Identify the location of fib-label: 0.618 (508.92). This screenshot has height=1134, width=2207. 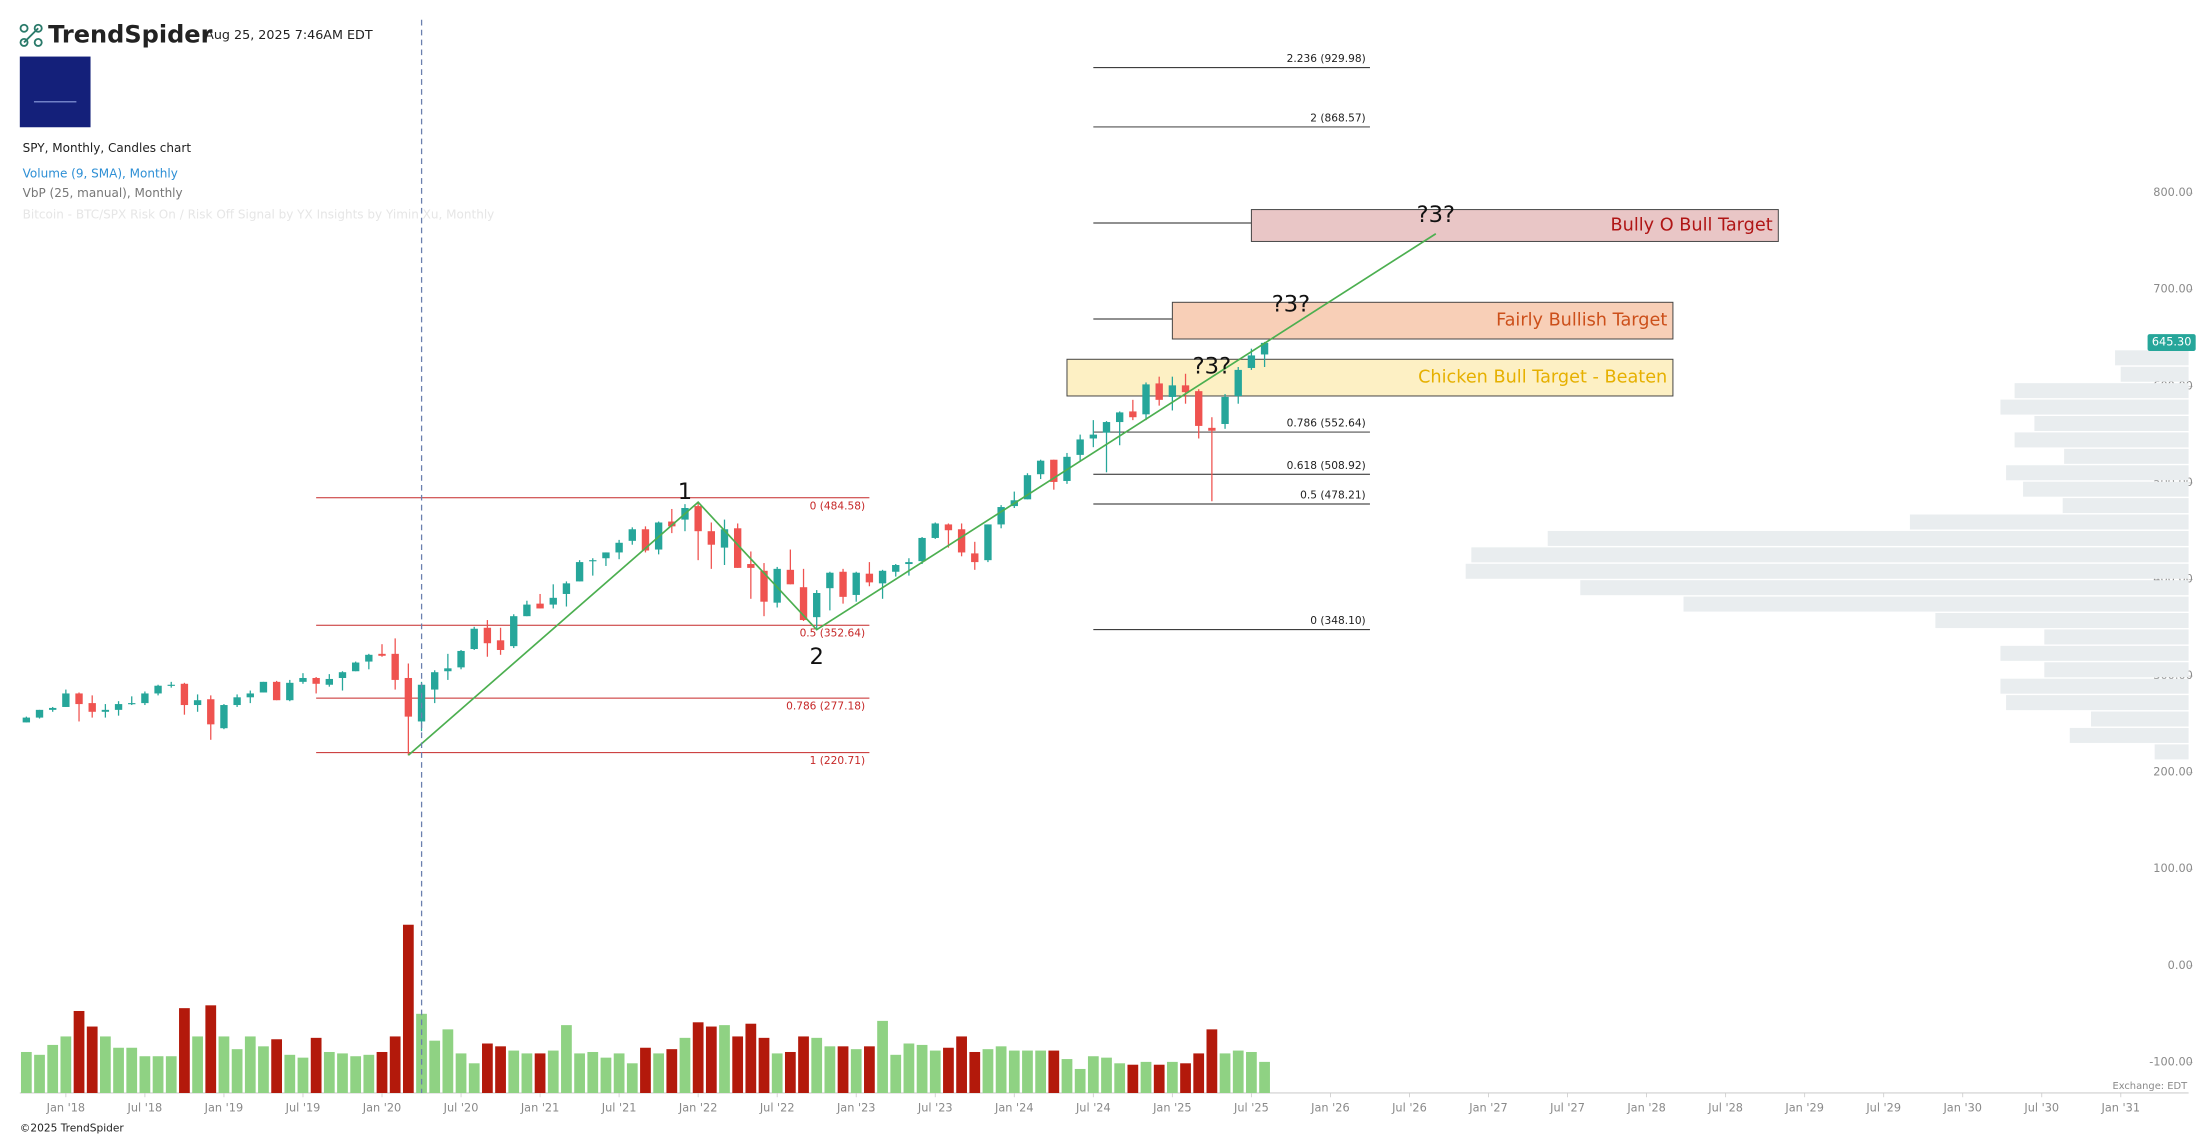
(1326, 466).